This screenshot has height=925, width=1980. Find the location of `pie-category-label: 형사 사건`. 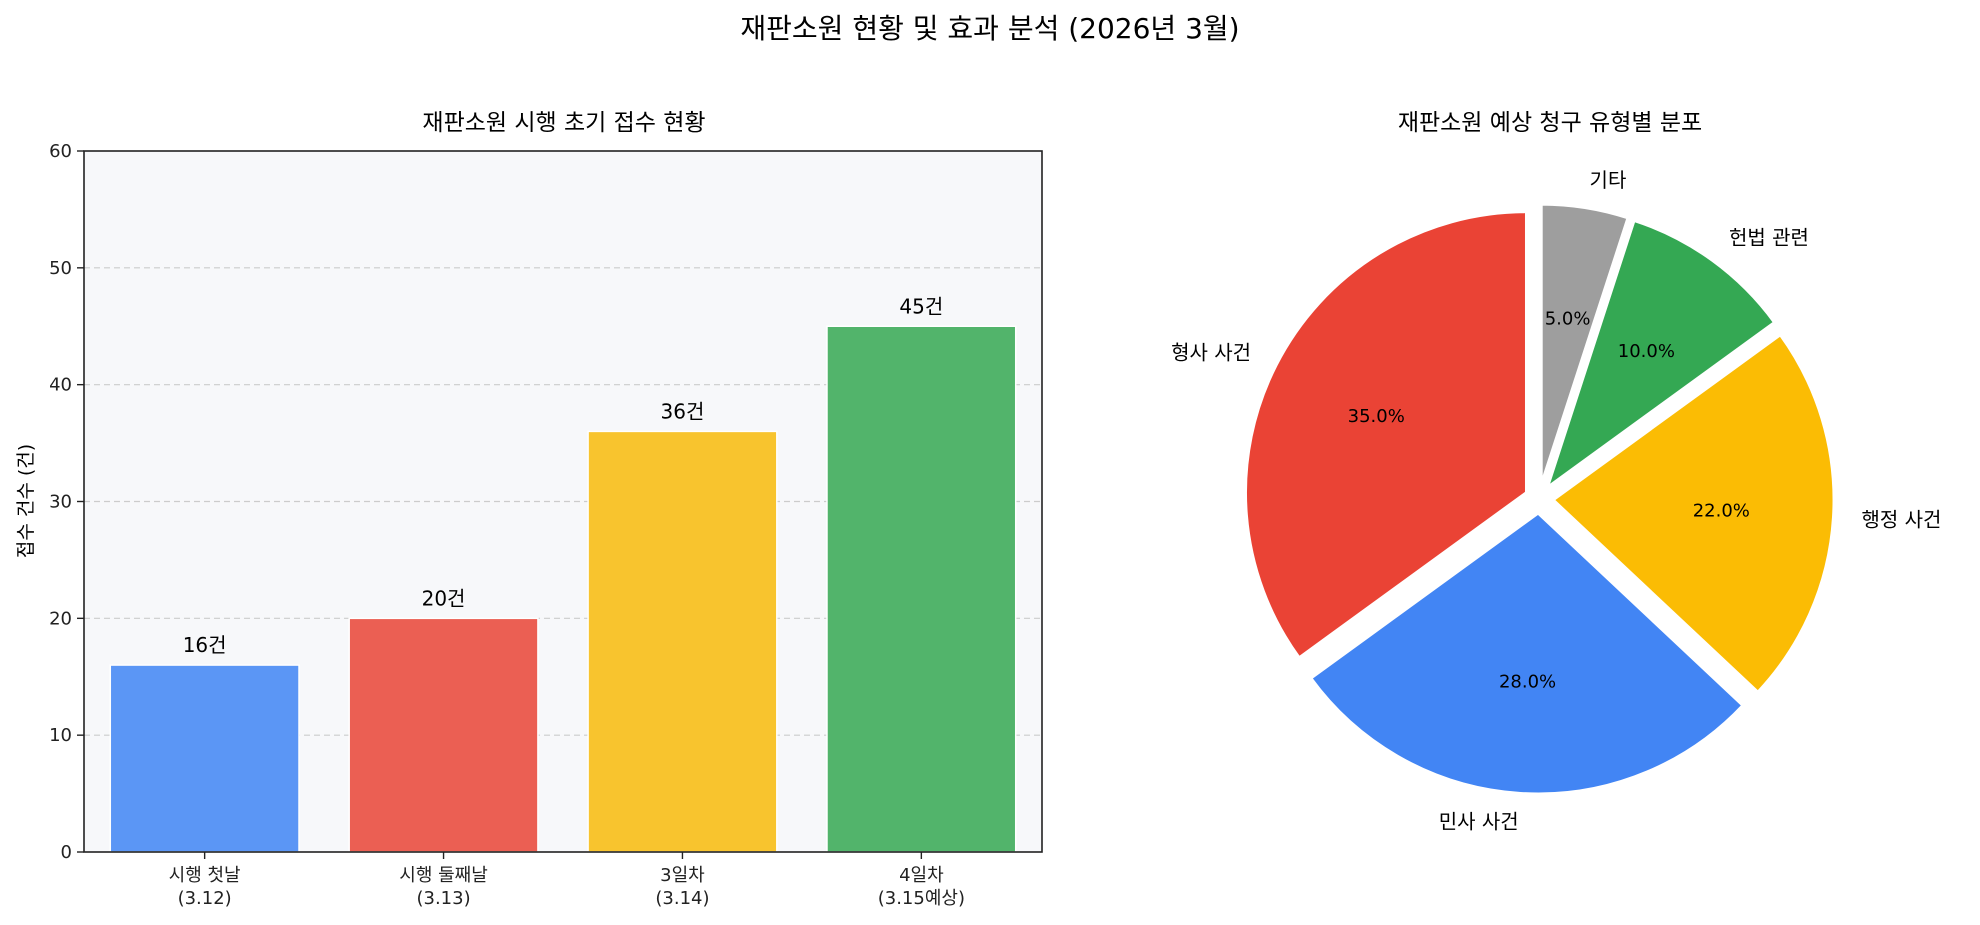

pie-category-label: 형사 사건 is located at coordinates (1211, 352).